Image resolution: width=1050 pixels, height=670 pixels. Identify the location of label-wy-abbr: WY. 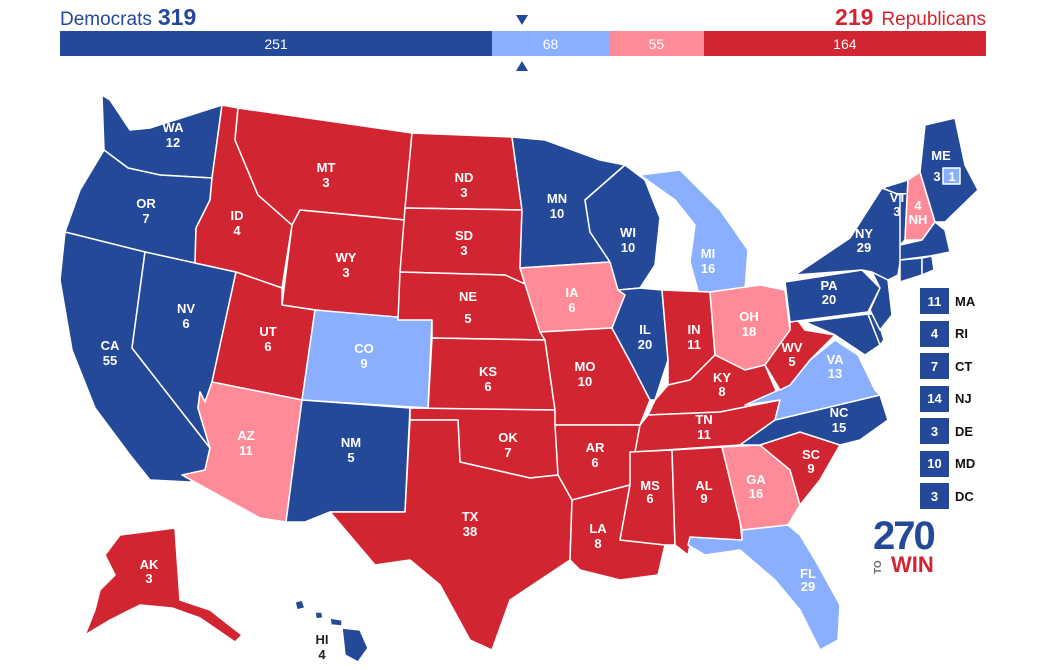
(346, 257).